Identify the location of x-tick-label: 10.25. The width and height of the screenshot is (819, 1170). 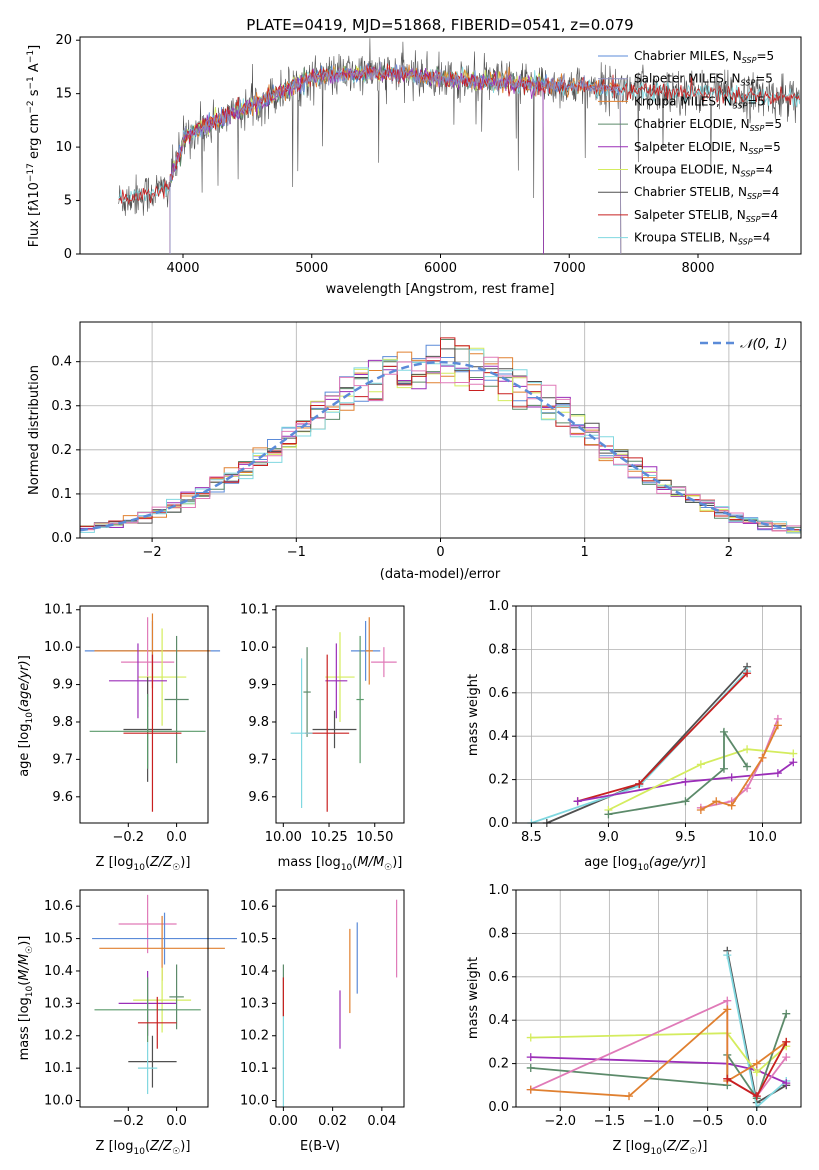
(328, 837).